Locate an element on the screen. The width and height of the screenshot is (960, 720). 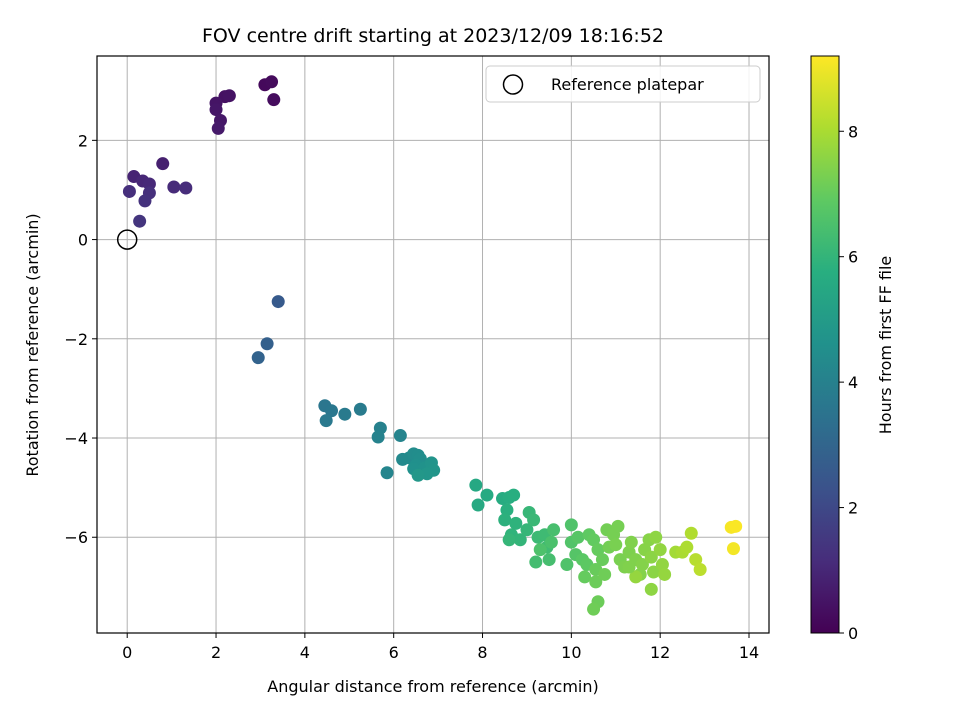
y-axis-ticks: 2 0 −2 −4 −6 is located at coordinates (80, 339).